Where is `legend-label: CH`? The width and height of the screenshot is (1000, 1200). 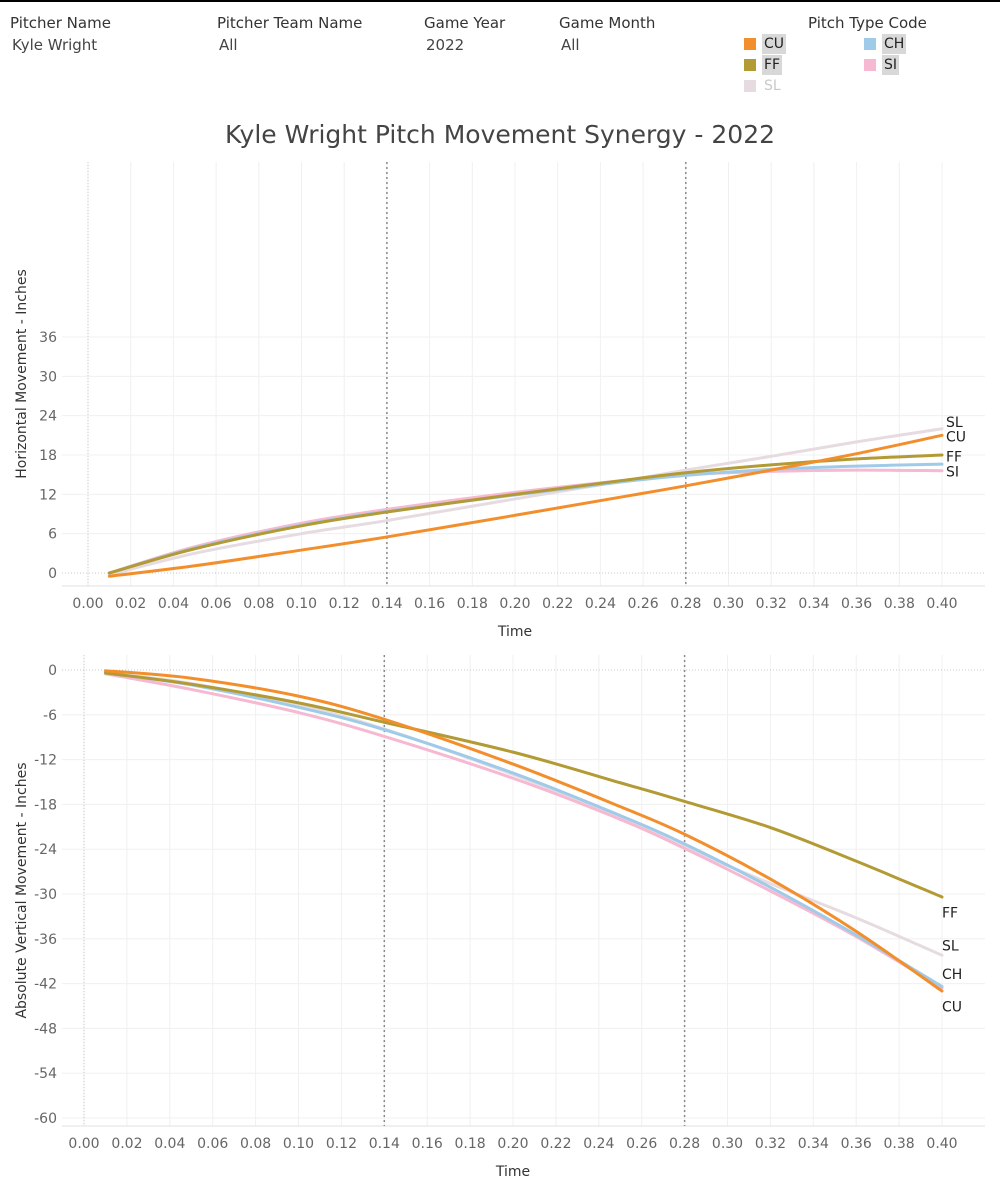
legend-label: CH is located at coordinates (894, 44).